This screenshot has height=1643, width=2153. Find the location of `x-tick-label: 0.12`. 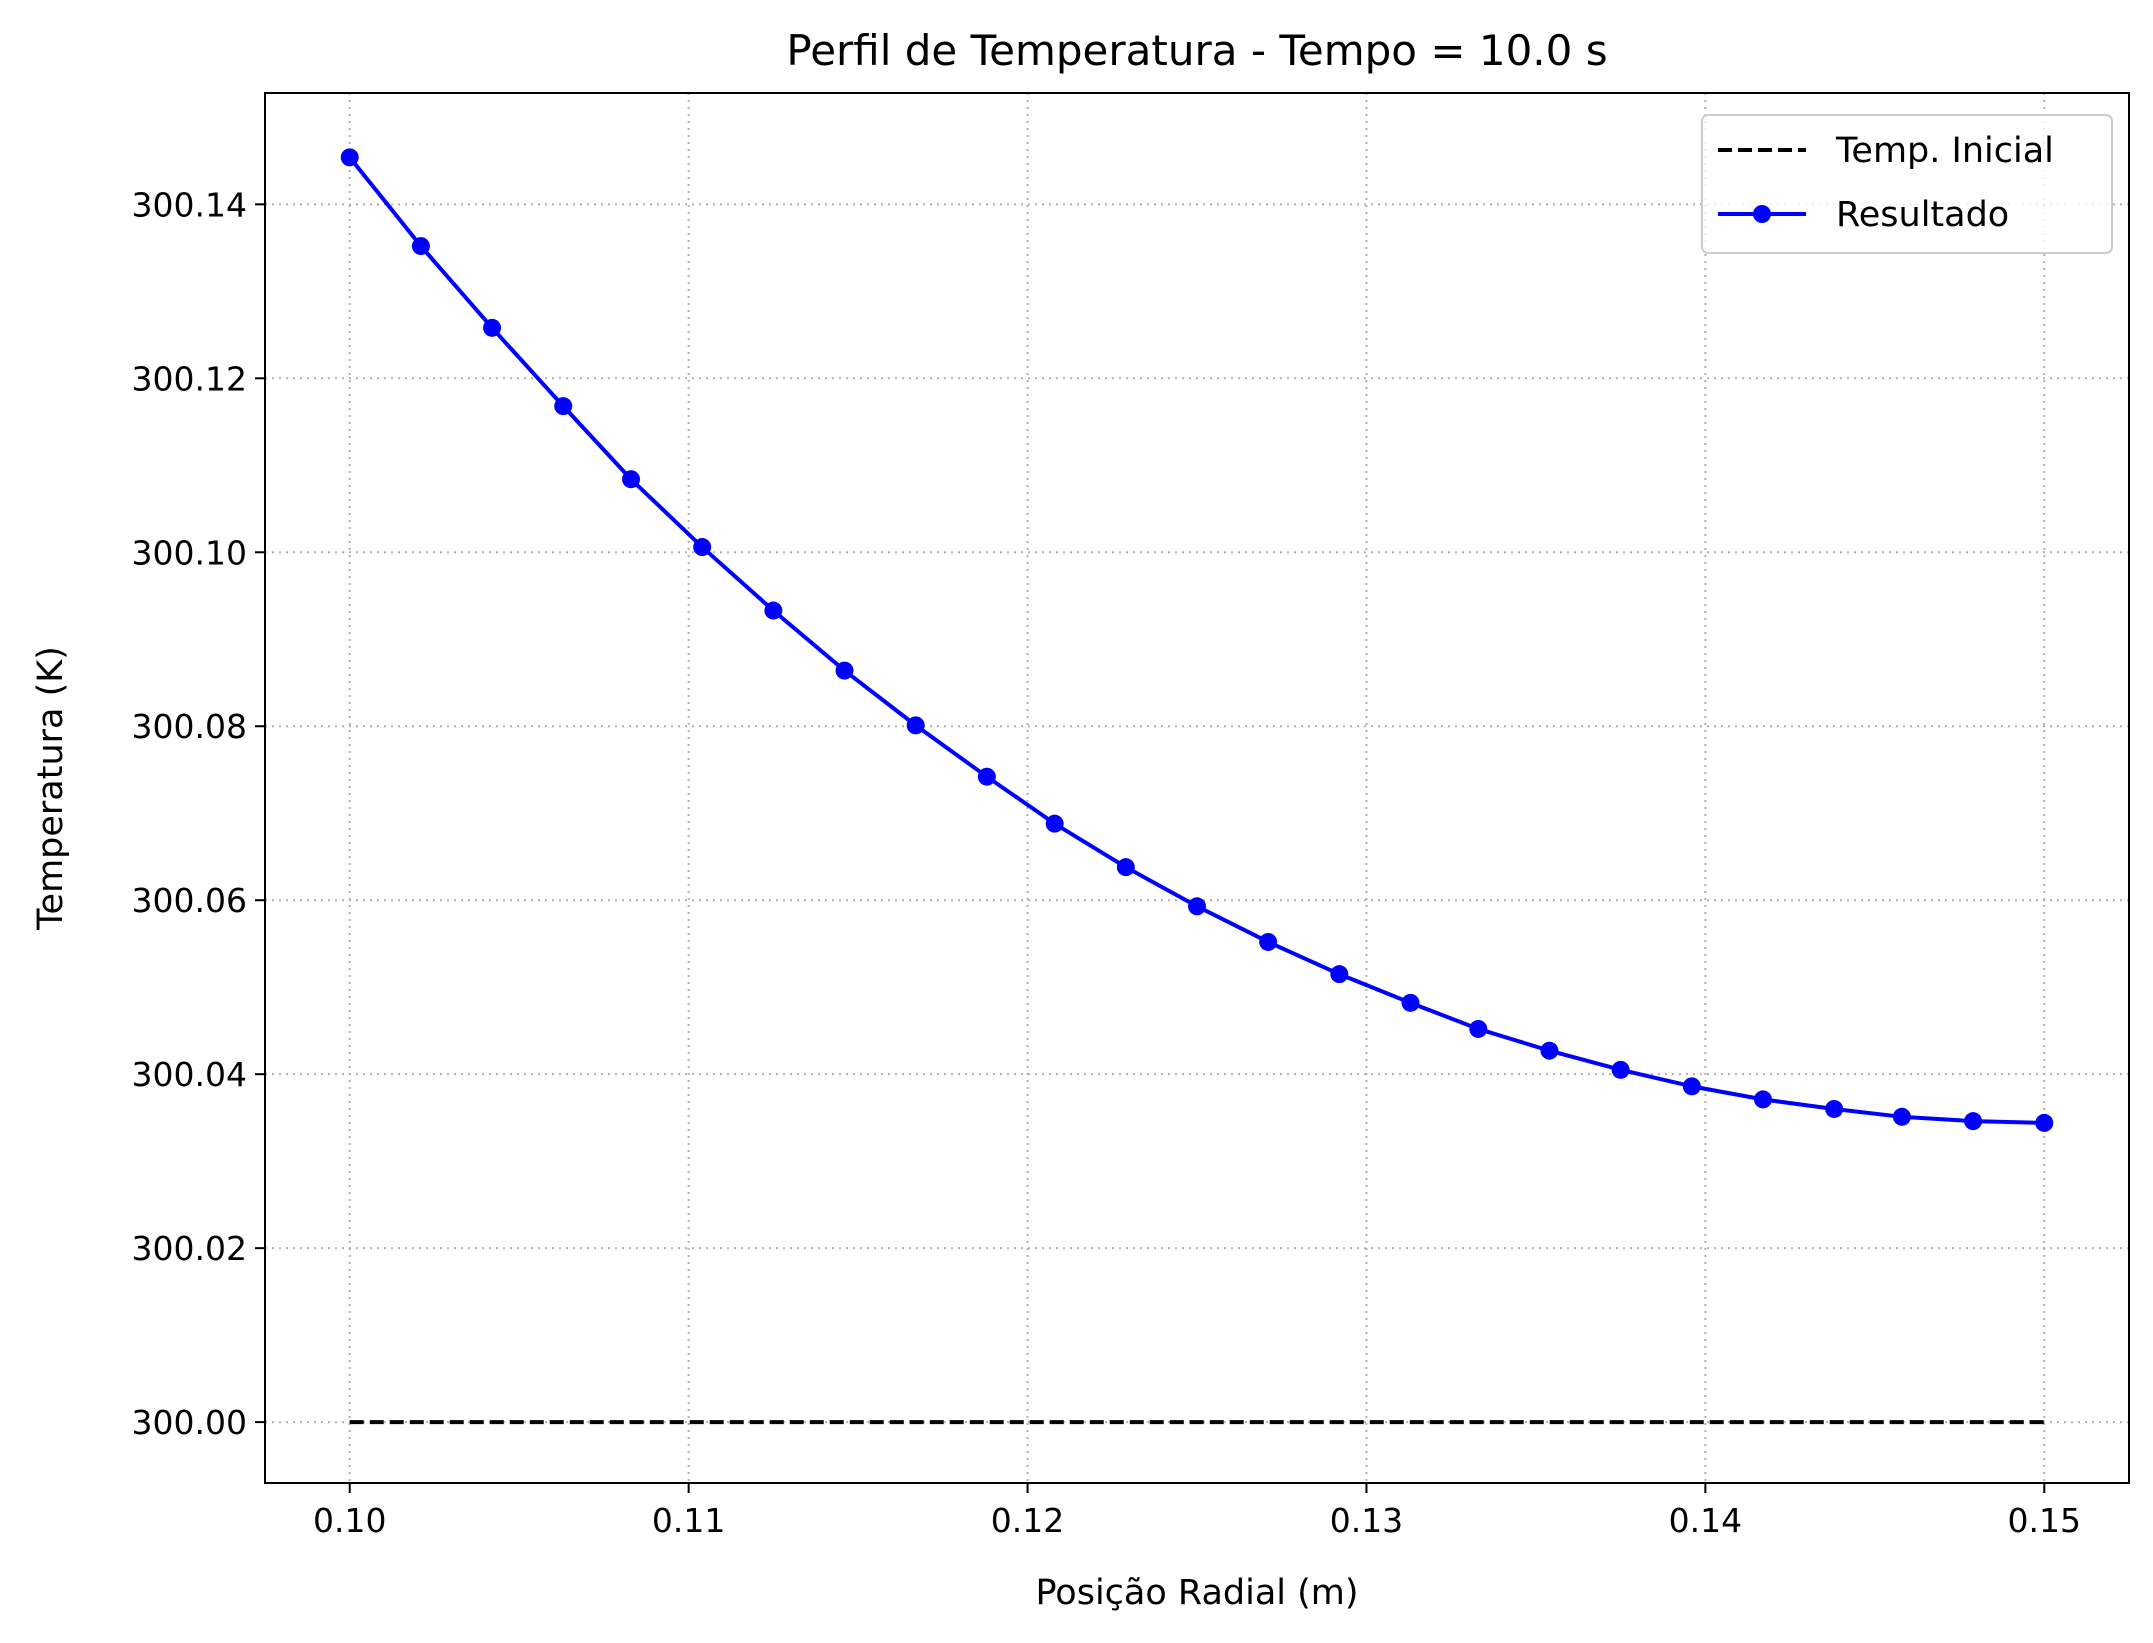

x-tick-label: 0.12 is located at coordinates (1027, 1520).